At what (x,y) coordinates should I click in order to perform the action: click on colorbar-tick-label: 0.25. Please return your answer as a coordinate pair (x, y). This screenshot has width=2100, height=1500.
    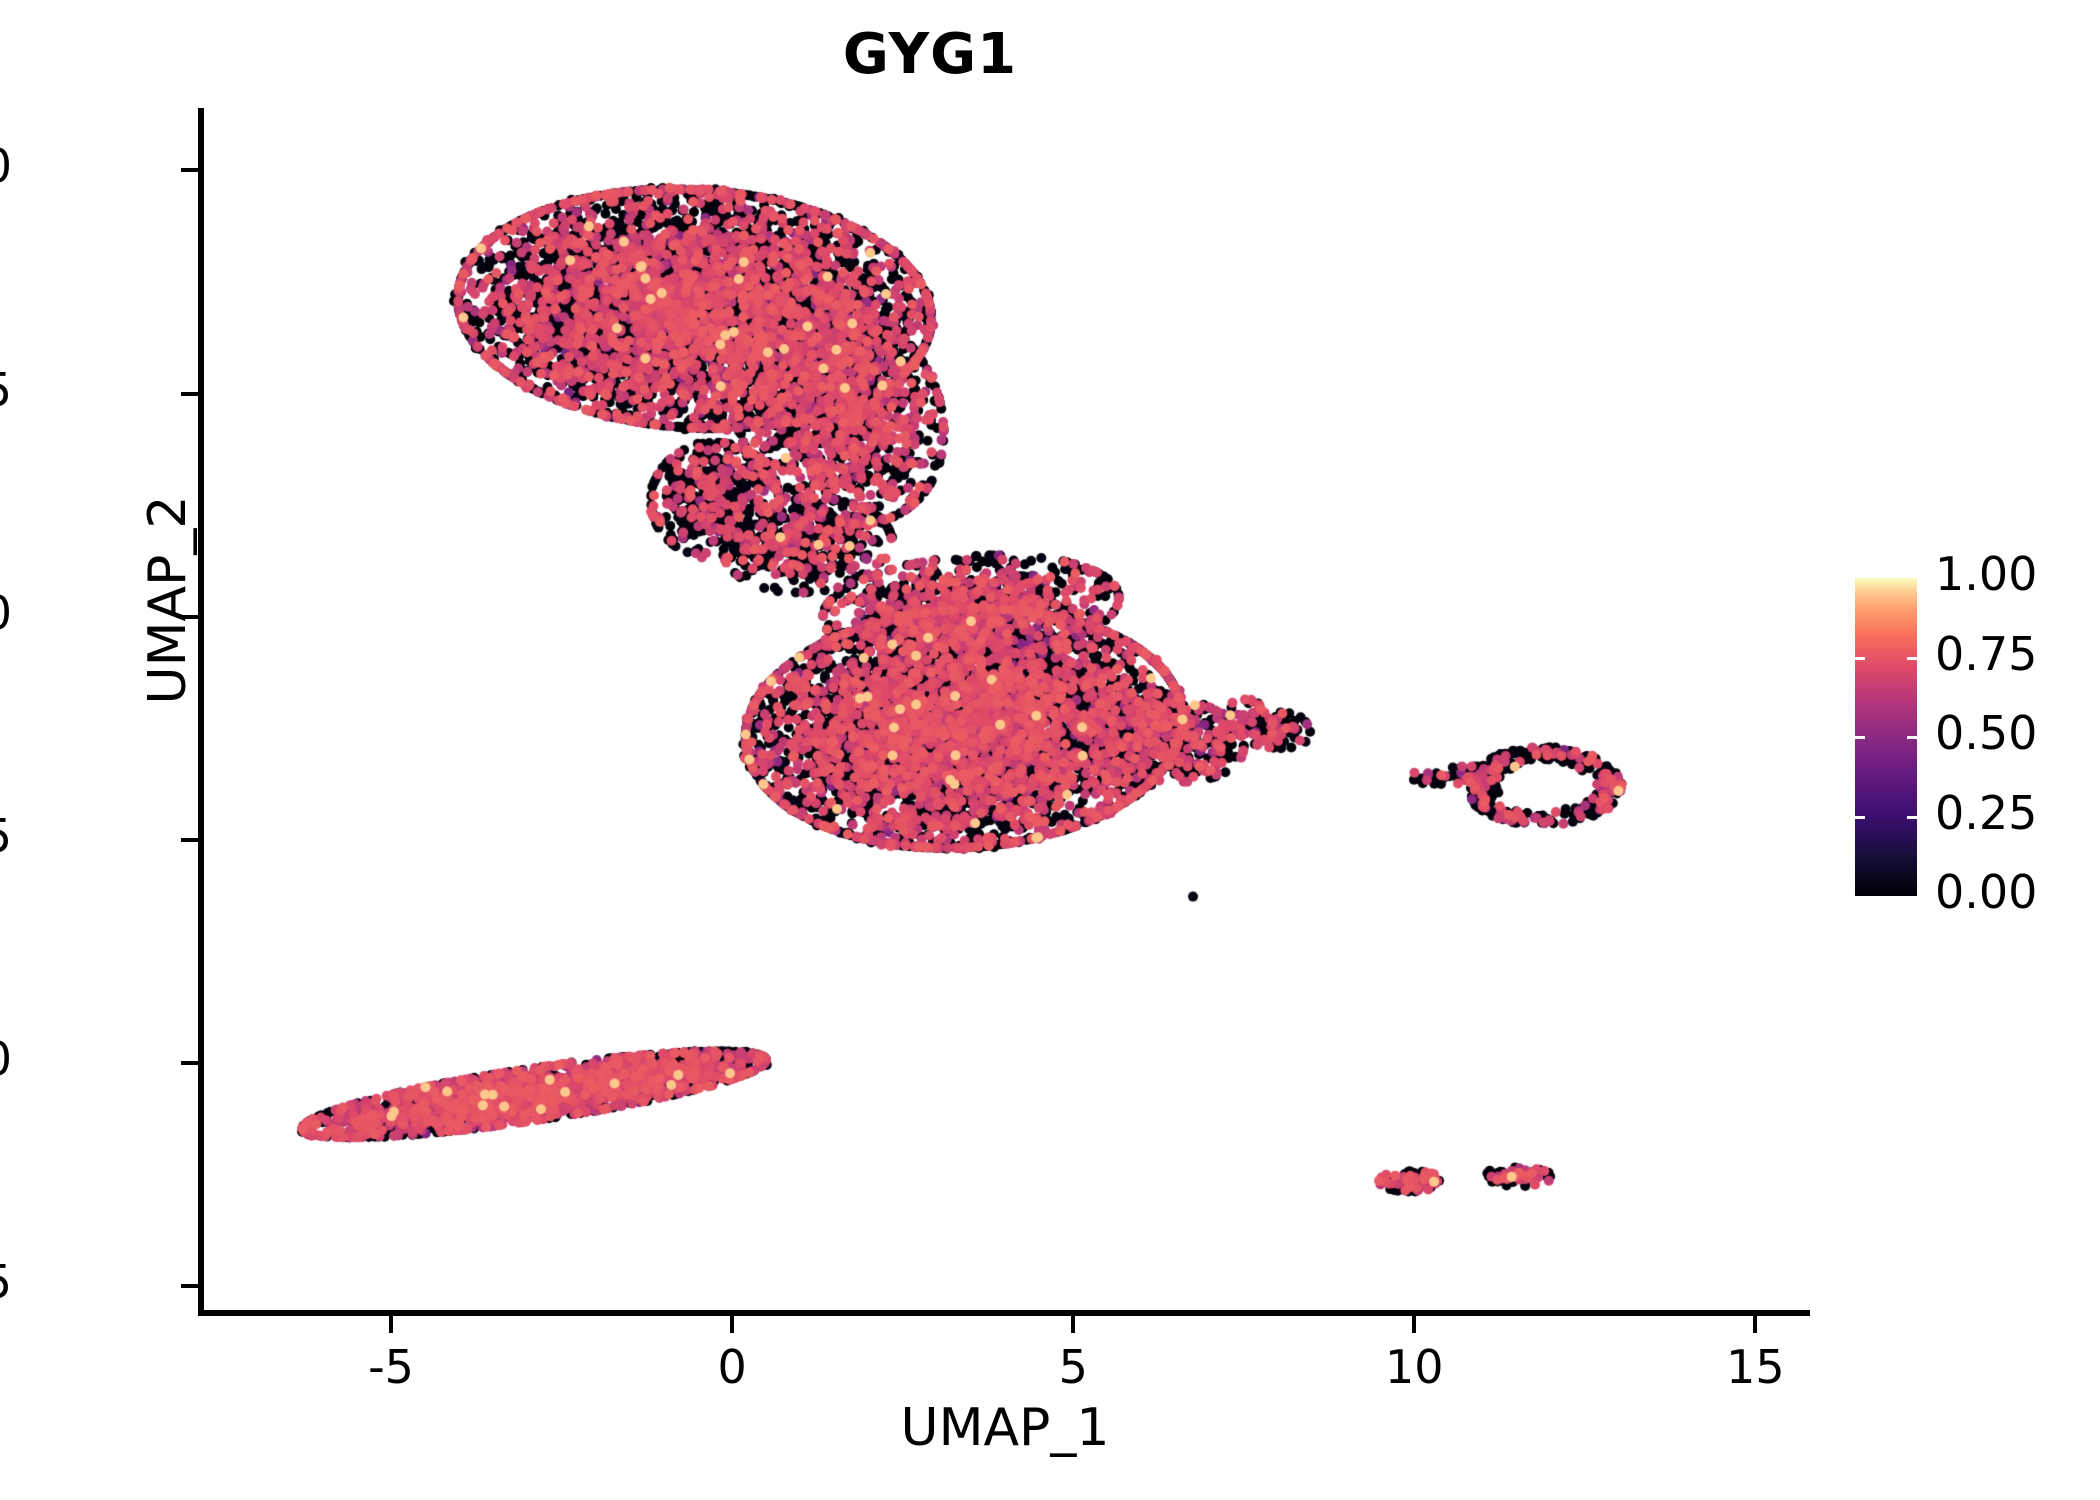
    Looking at the image, I should click on (1986, 812).